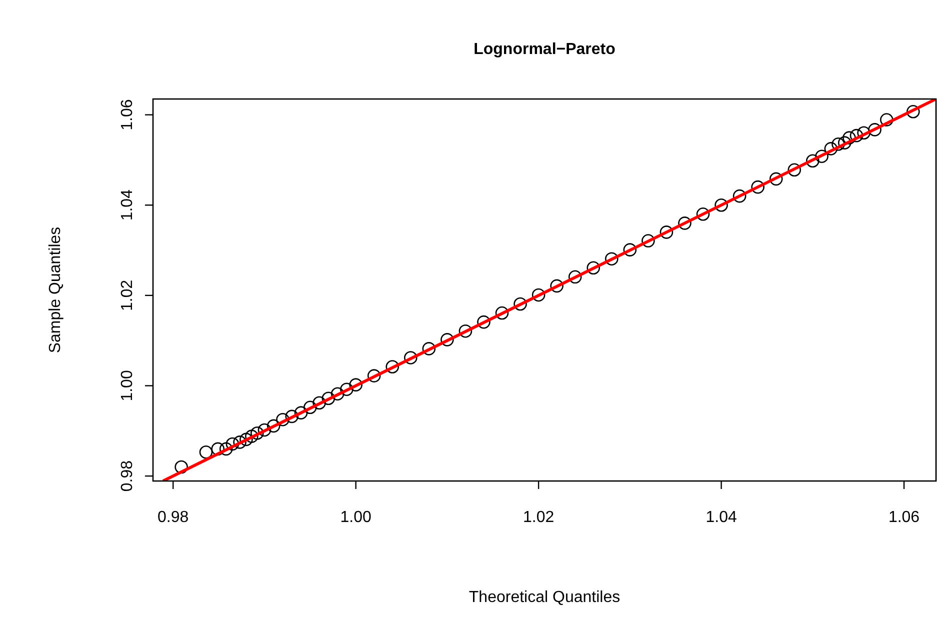 This screenshot has height=635, width=937. What do you see at coordinates (173, 517) in the screenshot?
I see `x-tick-label: 0.98` at bounding box center [173, 517].